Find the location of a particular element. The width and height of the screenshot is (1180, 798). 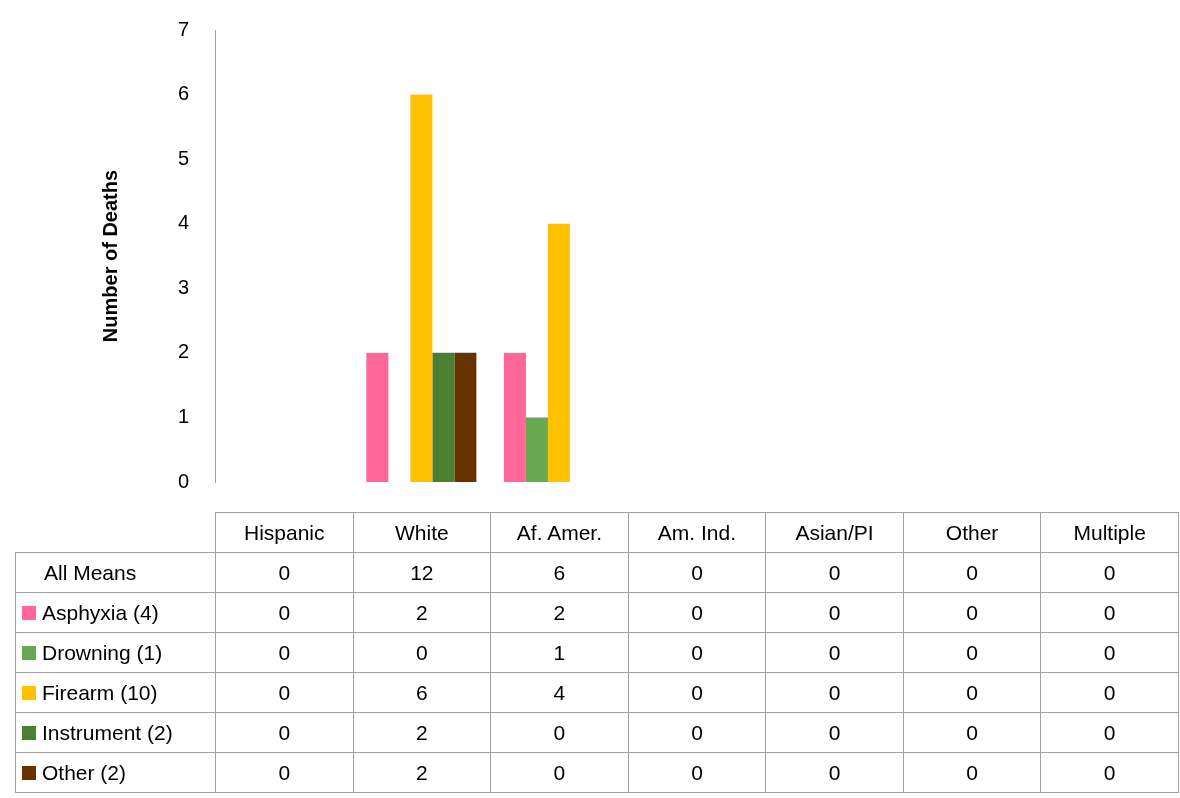

legend-label: Asphyxia (4) is located at coordinates (100, 612).